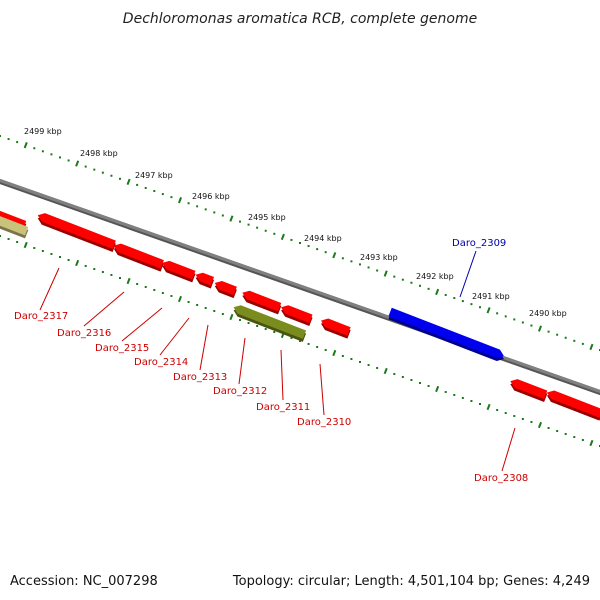 This screenshot has width=600, height=600. I want to click on tick-label-kbp: 2492 kbp, so click(435, 276).